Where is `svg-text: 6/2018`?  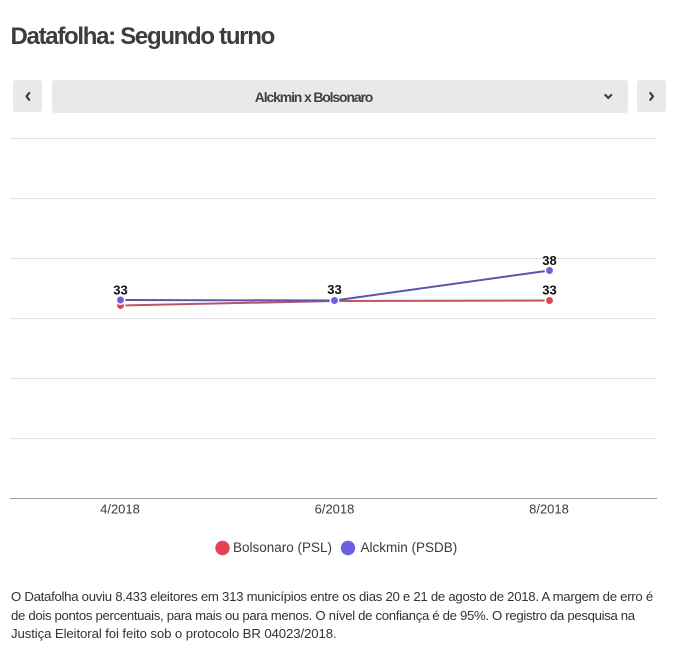
svg-text: 6/2018 is located at coordinates (335, 509).